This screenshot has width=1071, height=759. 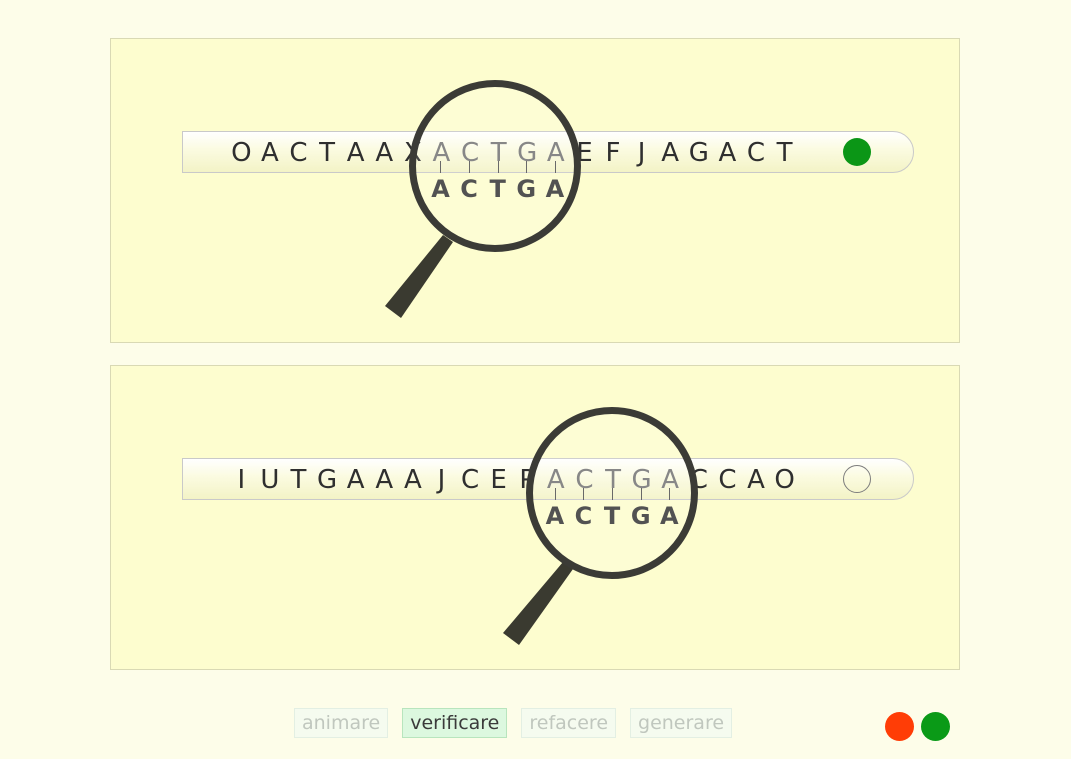 What do you see at coordinates (270, 480) in the screenshot?
I see `sequence-letter: U` at bounding box center [270, 480].